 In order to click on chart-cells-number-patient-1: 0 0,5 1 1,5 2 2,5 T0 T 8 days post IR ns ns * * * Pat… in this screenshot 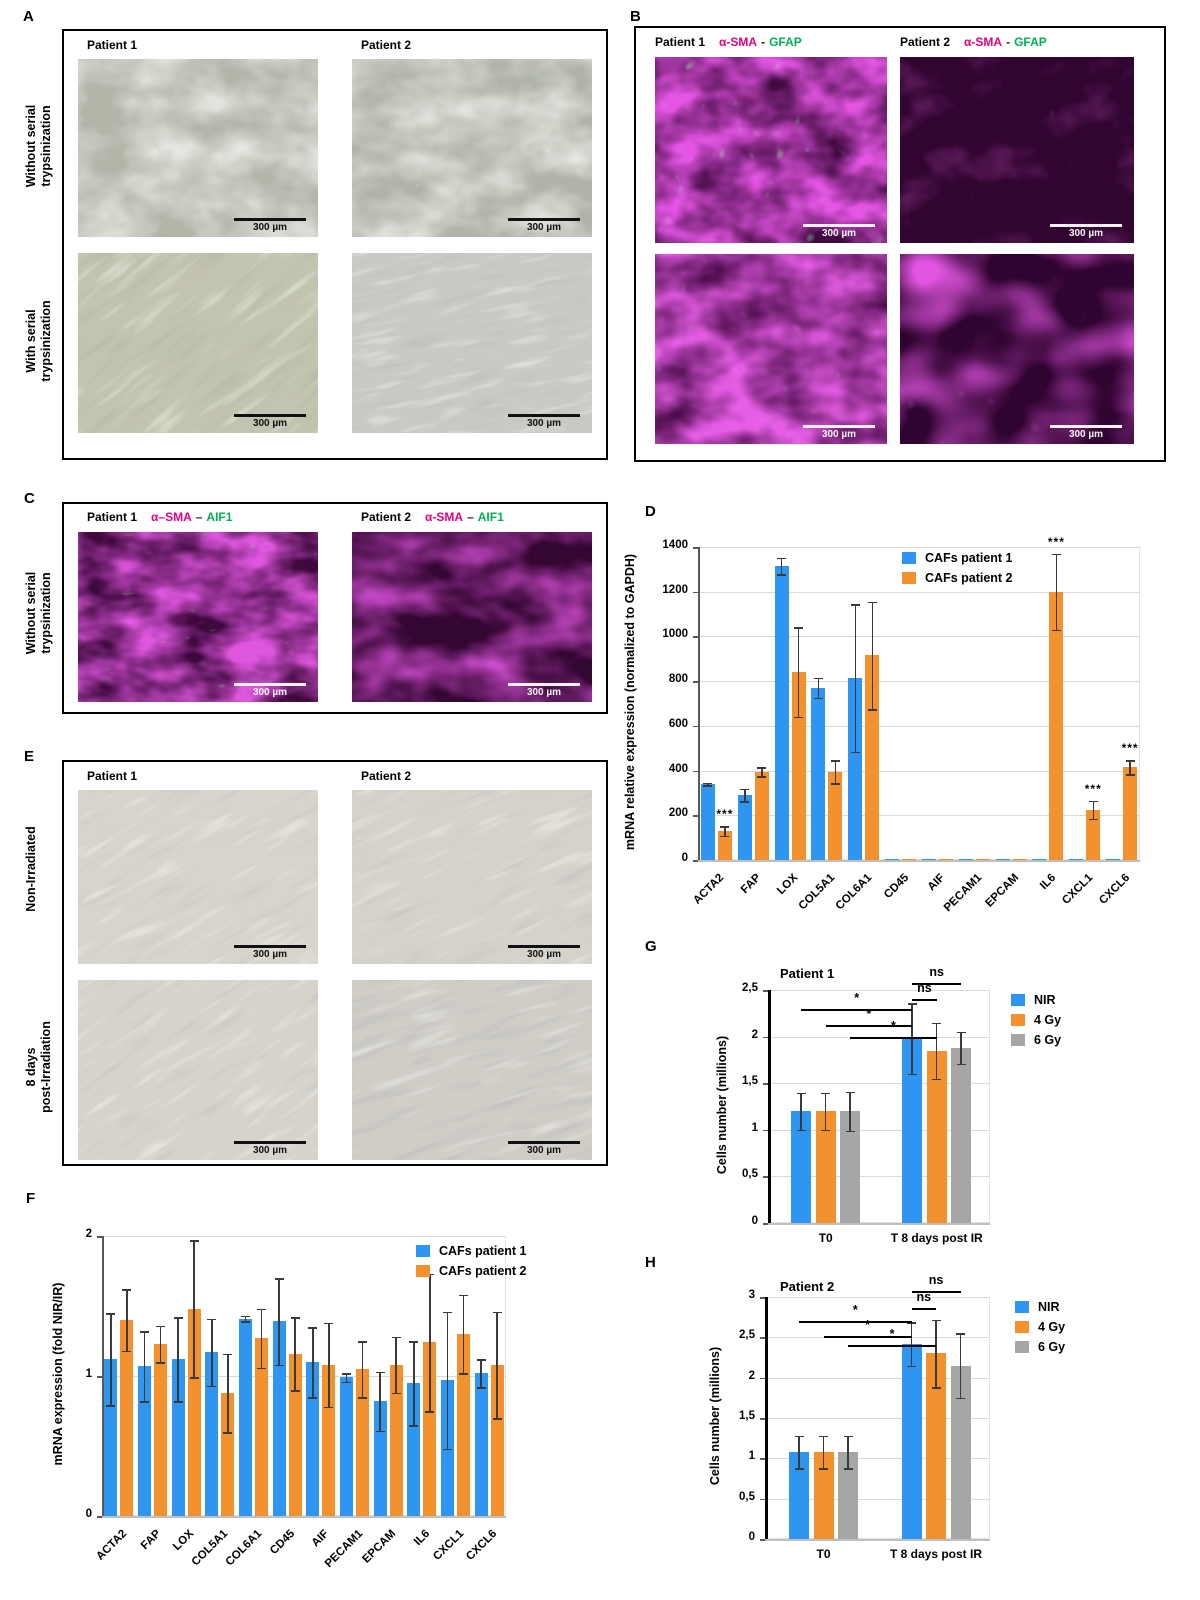, I will do `click(920, 1095)`.